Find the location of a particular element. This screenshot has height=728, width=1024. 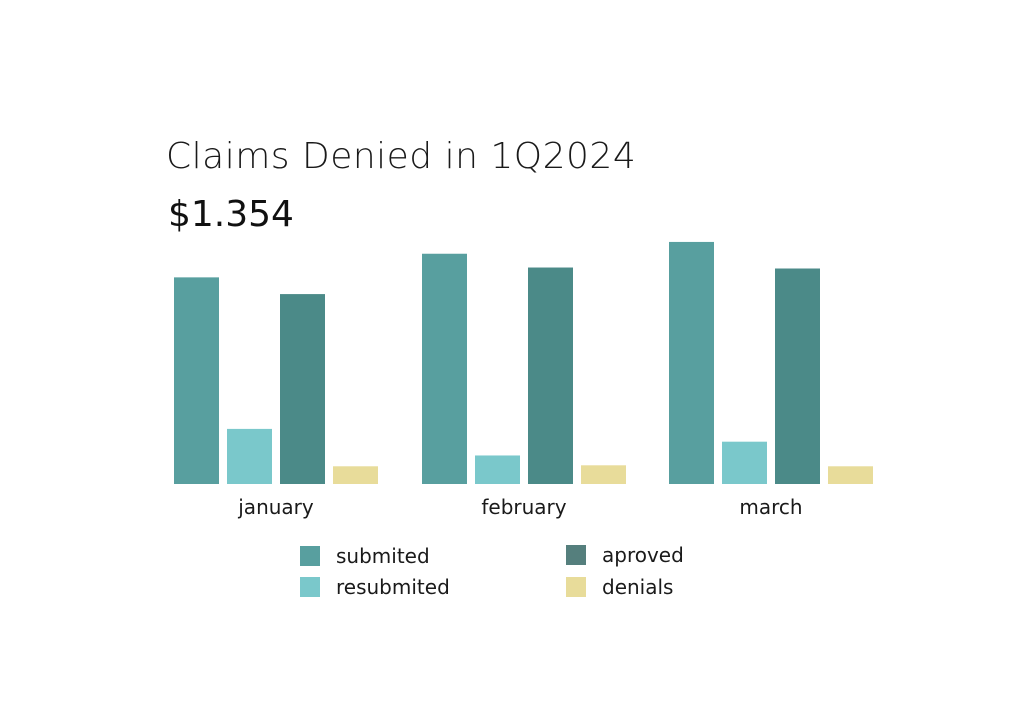

category-label-march: march is located at coordinates (770, 507).